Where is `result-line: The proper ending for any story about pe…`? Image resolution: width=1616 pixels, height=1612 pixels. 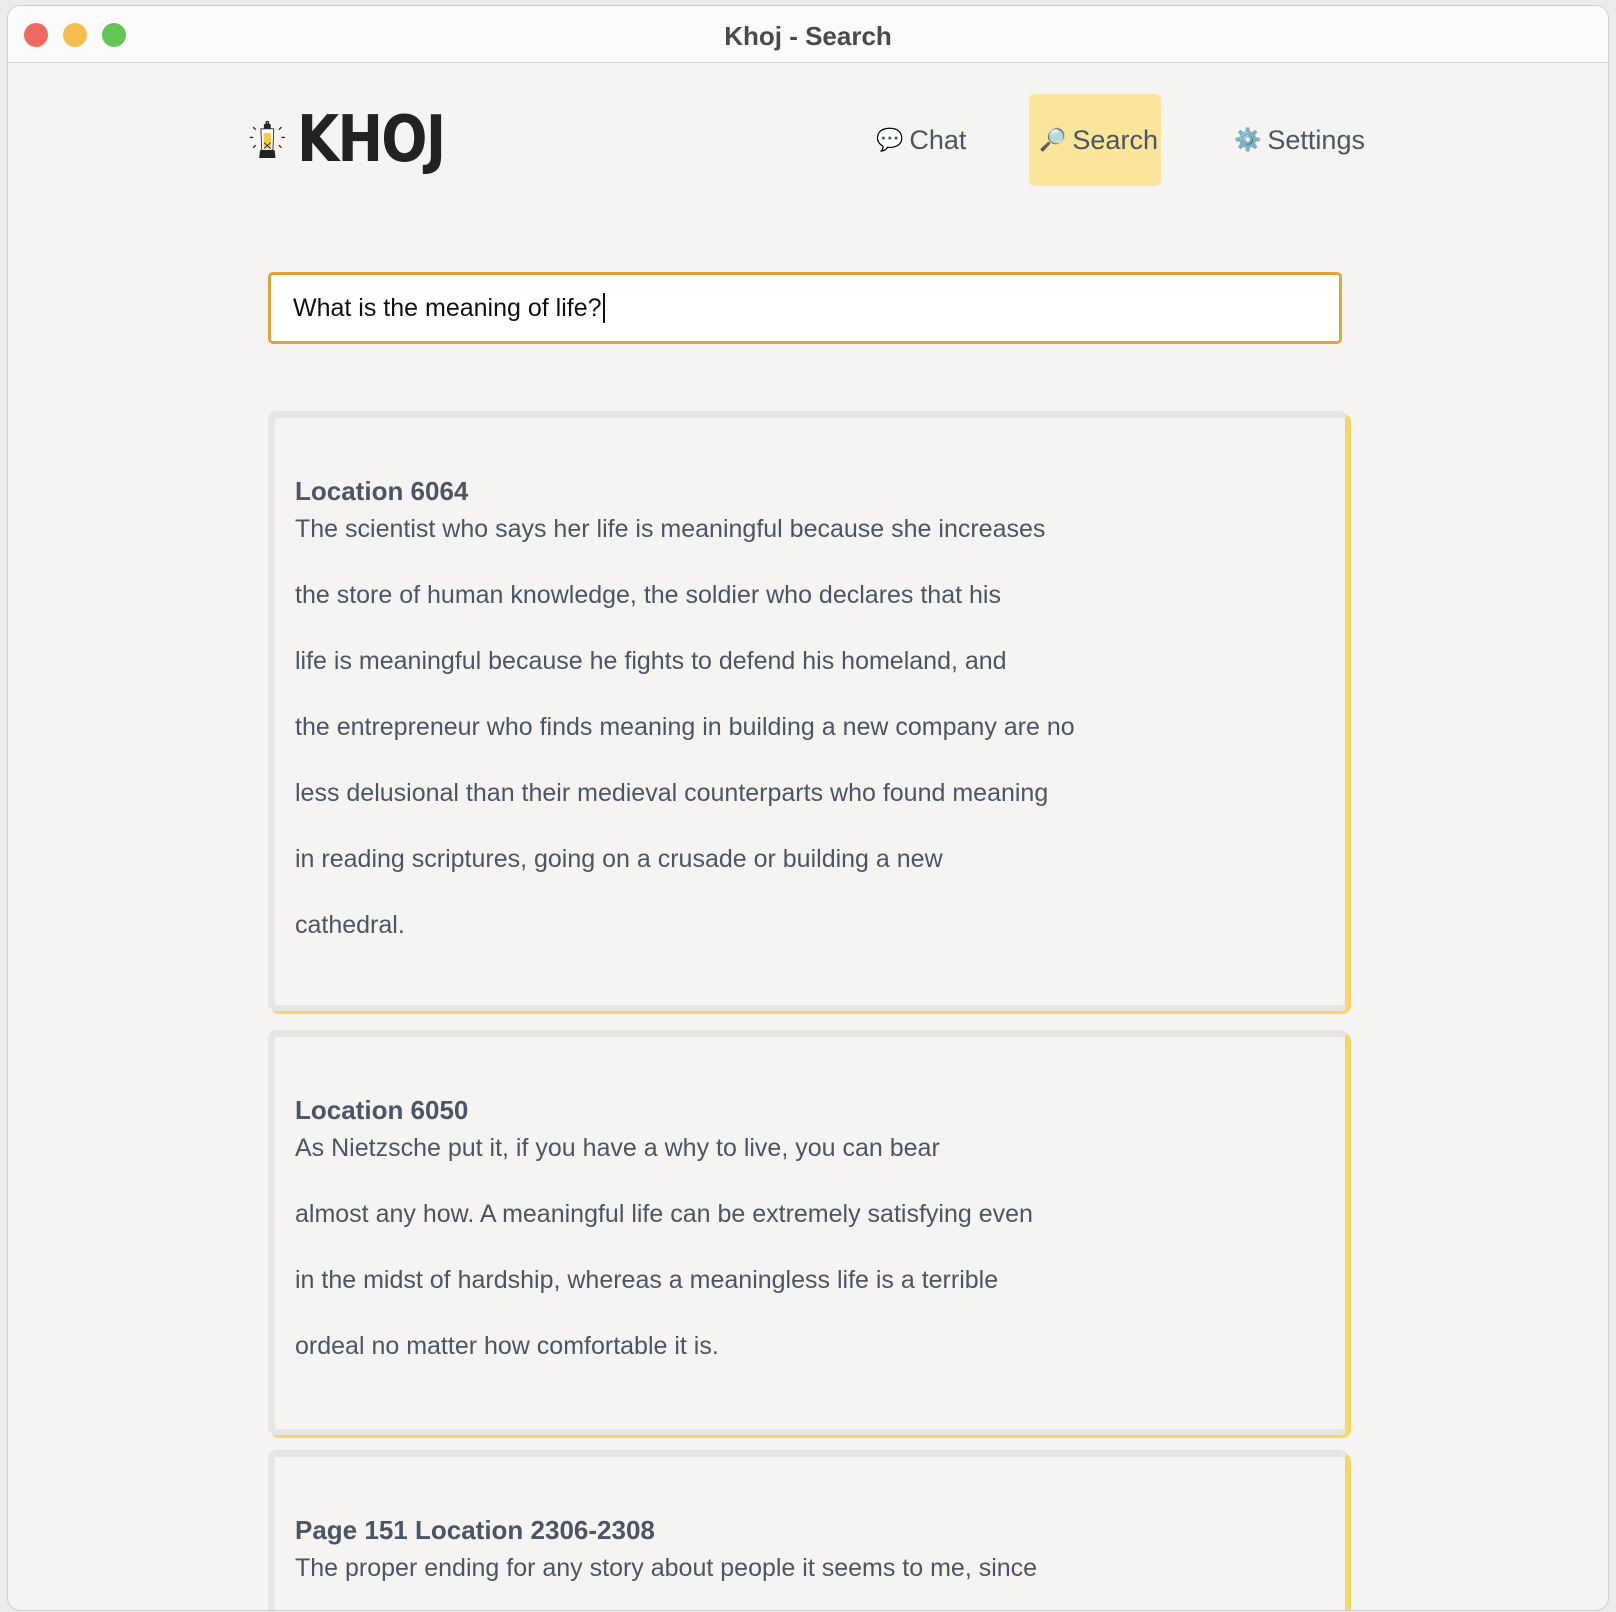 result-line: The proper ending for any story about pe… is located at coordinates (666, 1568).